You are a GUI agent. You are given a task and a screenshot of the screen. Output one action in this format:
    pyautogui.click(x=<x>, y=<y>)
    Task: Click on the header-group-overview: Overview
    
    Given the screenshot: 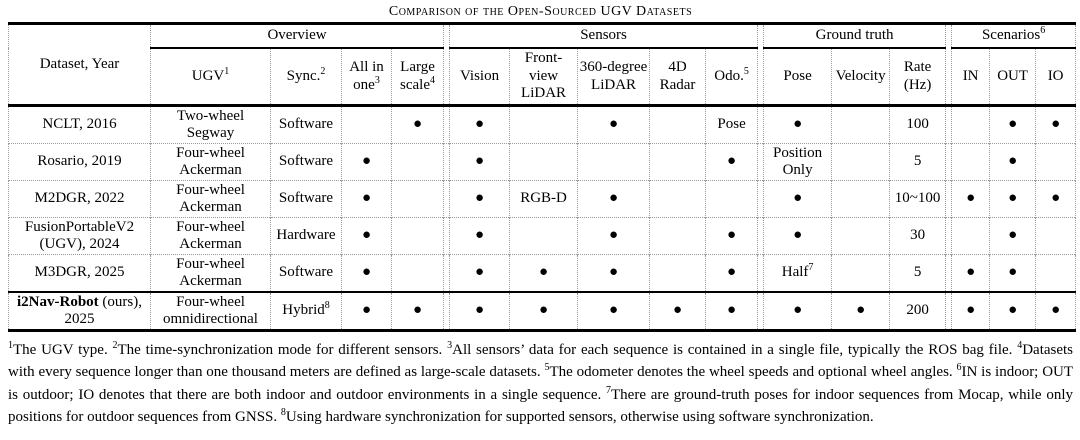 What is the action you would take?
    pyautogui.click(x=297, y=36)
    